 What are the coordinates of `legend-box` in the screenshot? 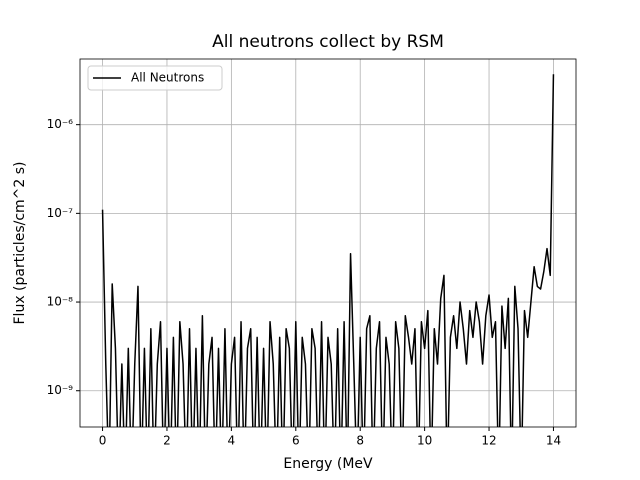 It's located at (155, 78).